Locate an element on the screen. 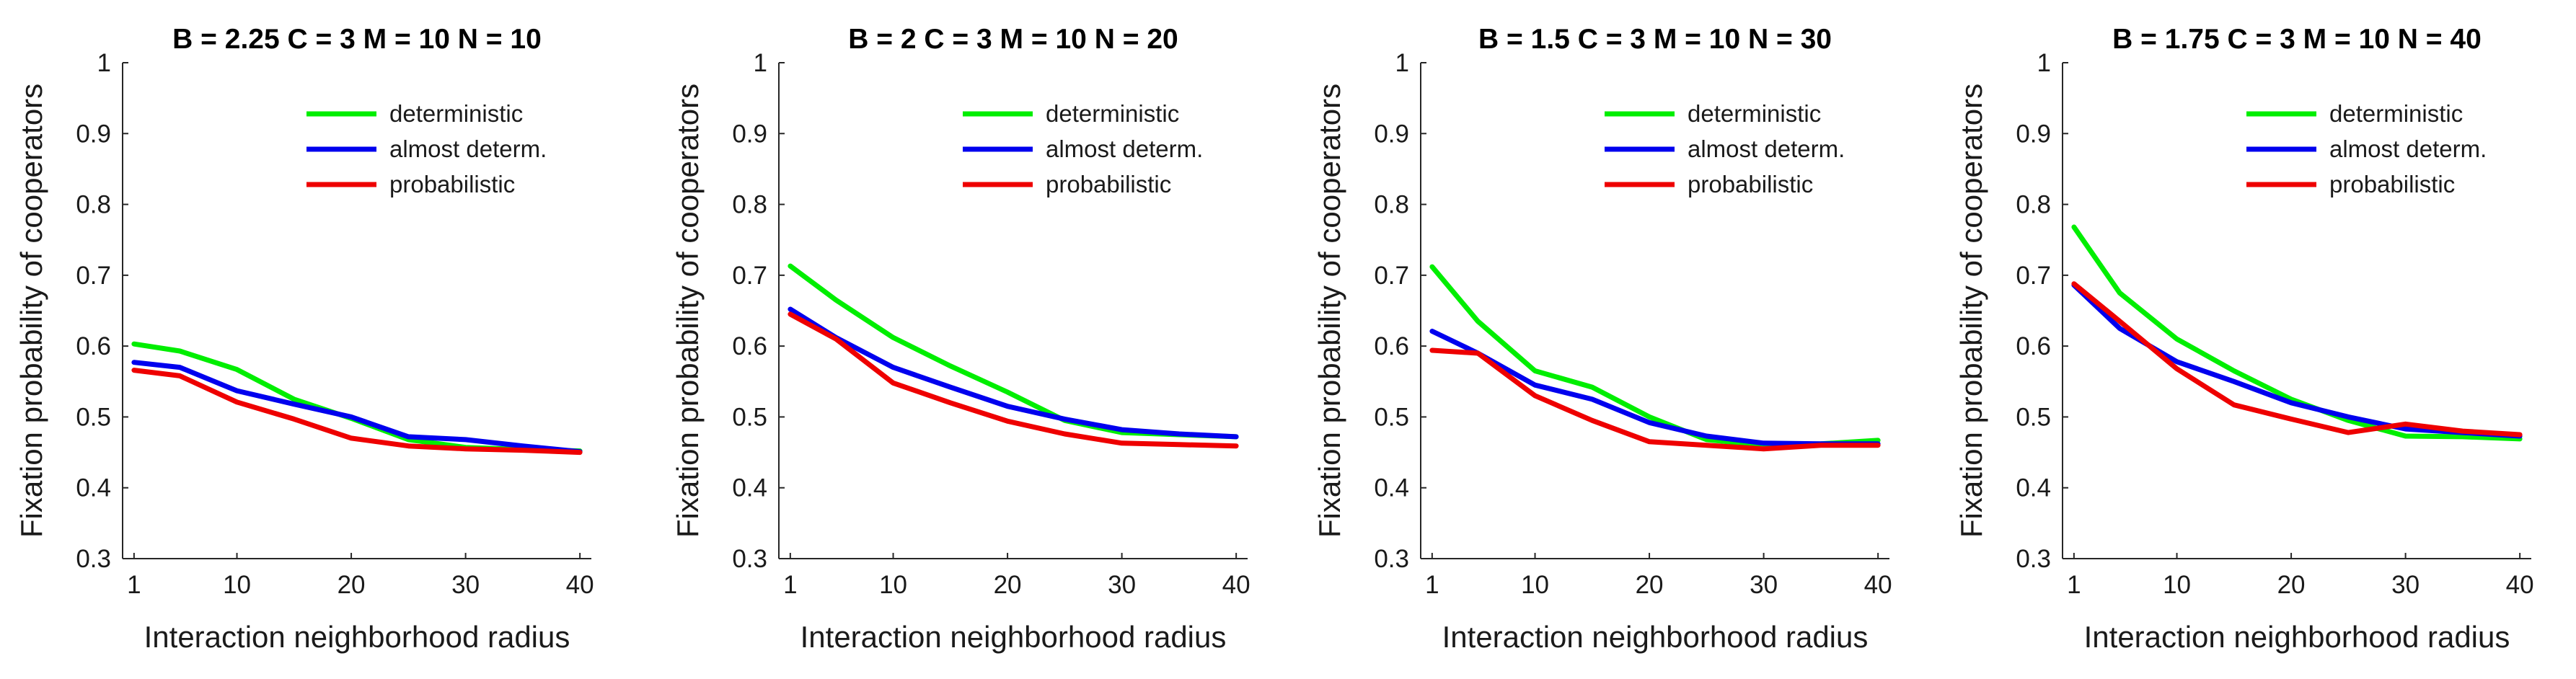 Image resolution: width=2576 pixels, height=679 pixels. chart-title: B = 2.25 C = 3 M = 10 N = 10 is located at coordinates (357, 39).